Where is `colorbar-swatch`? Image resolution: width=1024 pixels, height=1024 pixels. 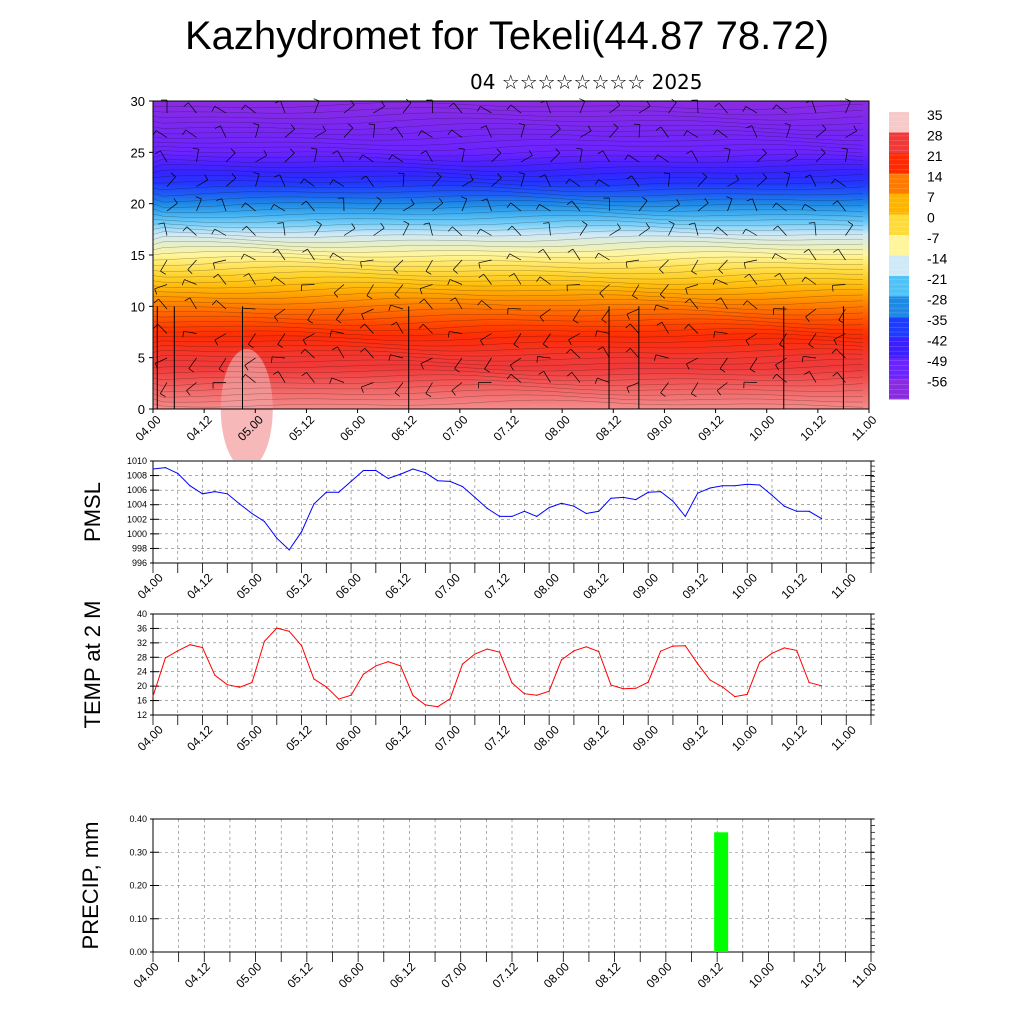 colorbar-swatch is located at coordinates (899, 204).